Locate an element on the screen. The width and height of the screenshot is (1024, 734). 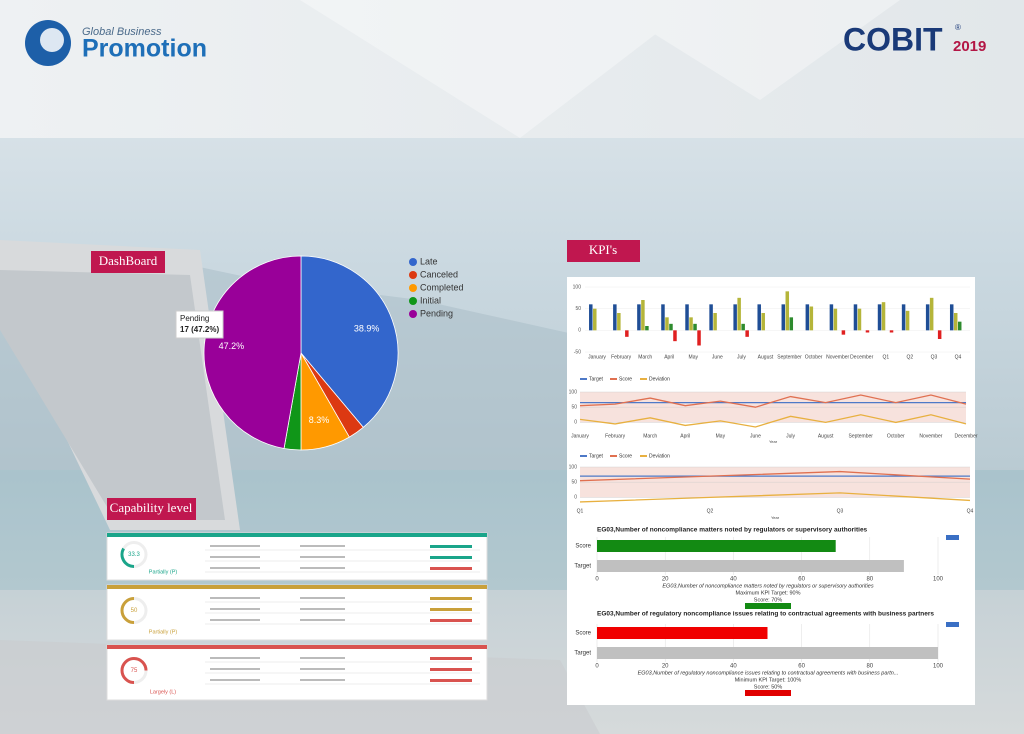
header-shapes is located at coordinates (600, 69).